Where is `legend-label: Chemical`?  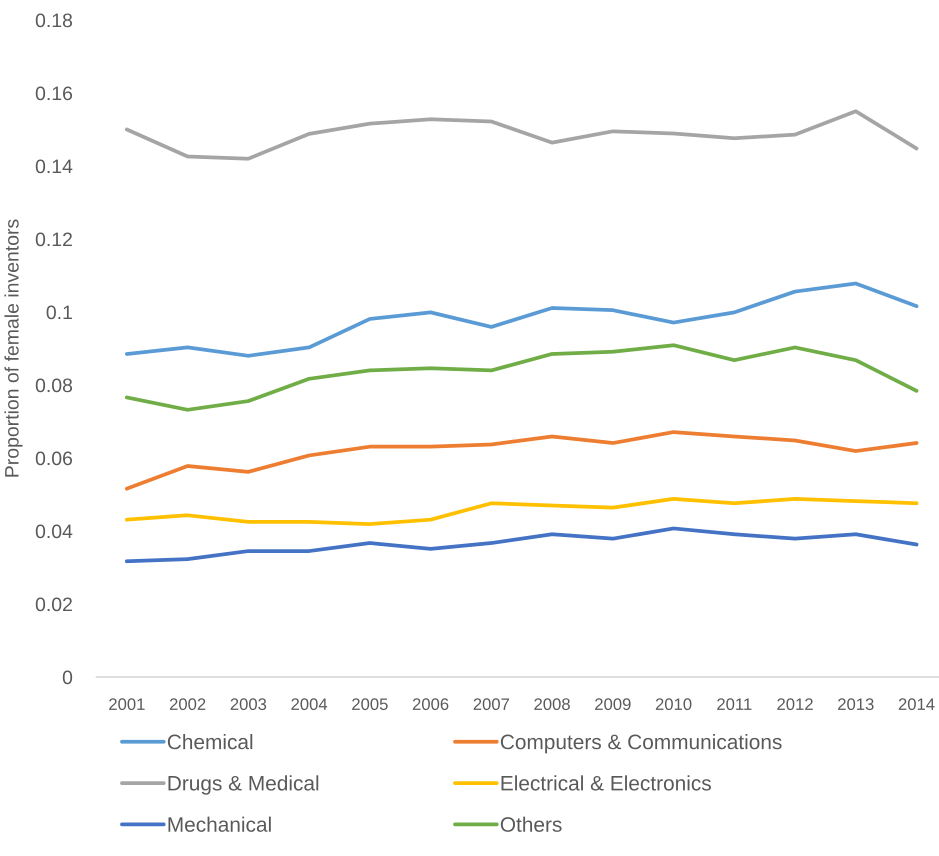 legend-label: Chemical is located at coordinates (210, 742).